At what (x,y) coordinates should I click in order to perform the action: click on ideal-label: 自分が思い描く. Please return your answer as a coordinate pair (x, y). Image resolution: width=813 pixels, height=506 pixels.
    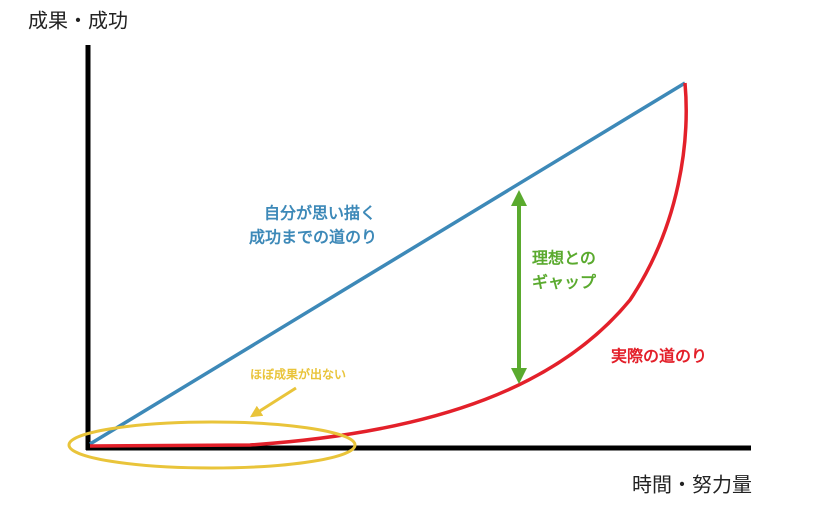
    Looking at the image, I should click on (320, 213).